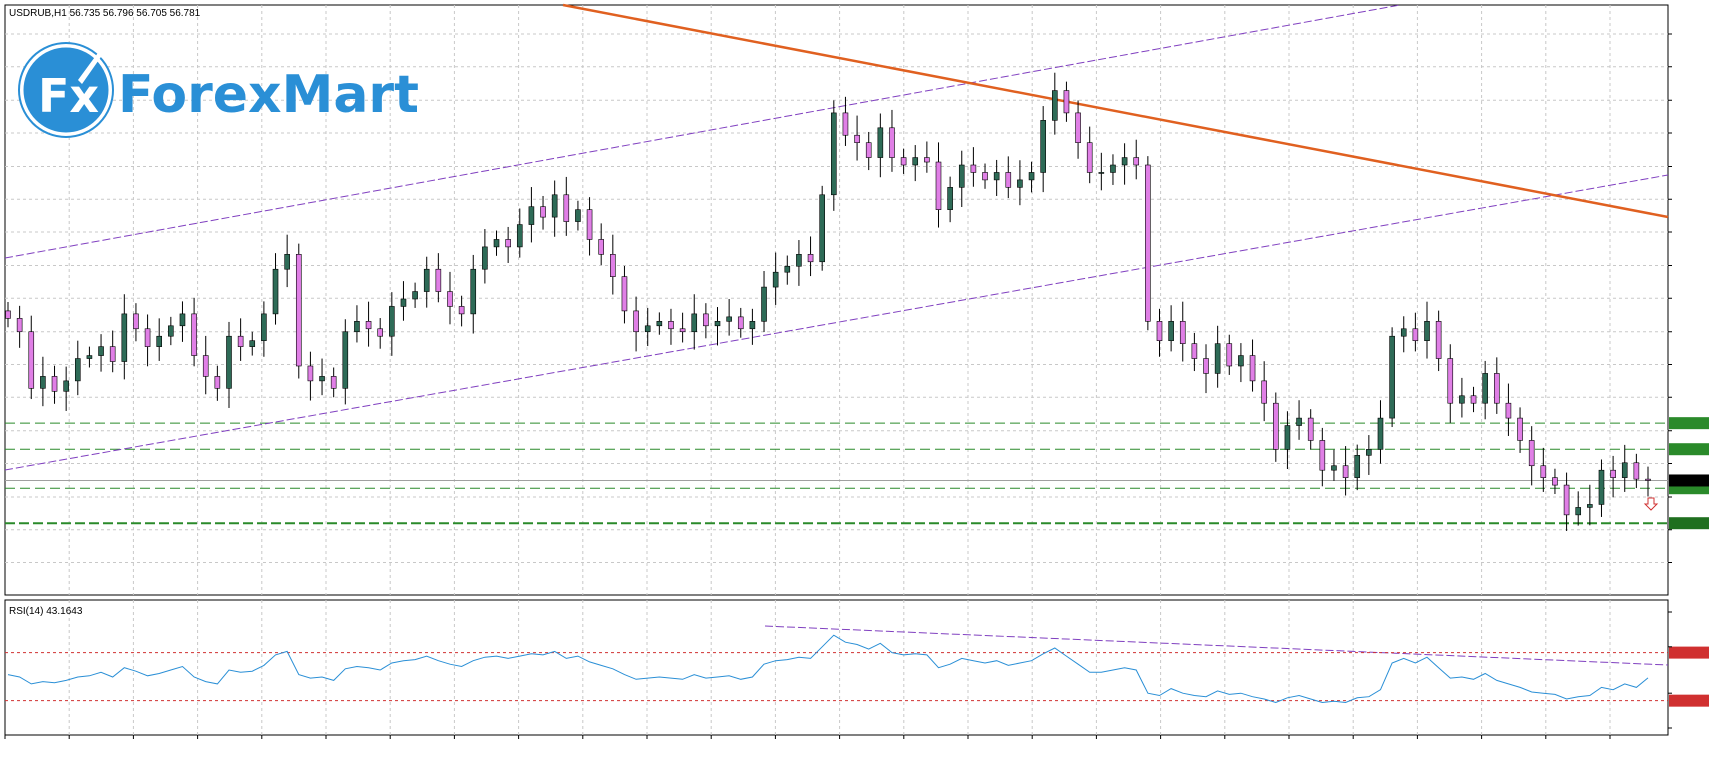  I want to click on rsi-line, so click(828, 669).